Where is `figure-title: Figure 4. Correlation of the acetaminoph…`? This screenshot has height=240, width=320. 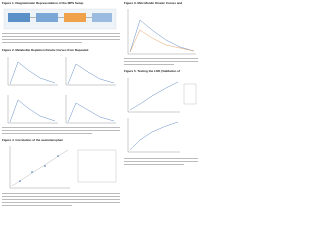
figure-title: Figure 4. Correlation of the acetaminoph… is located at coordinates (32, 140).